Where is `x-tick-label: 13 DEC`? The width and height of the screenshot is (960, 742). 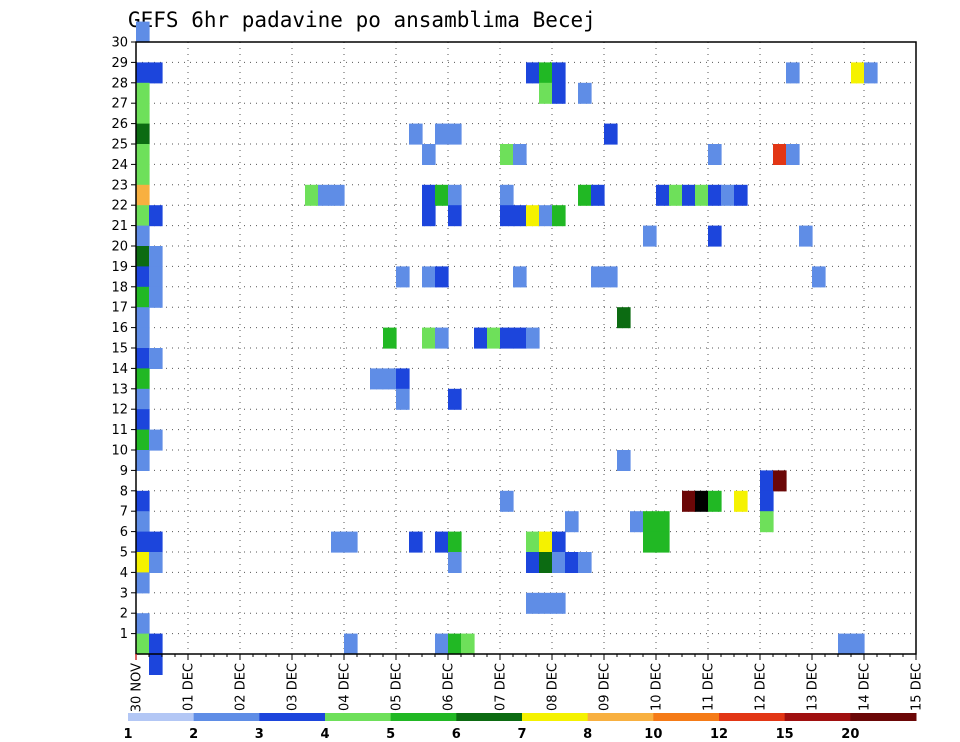
x-tick-label: 13 DEC is located at coordinates (813, 687).